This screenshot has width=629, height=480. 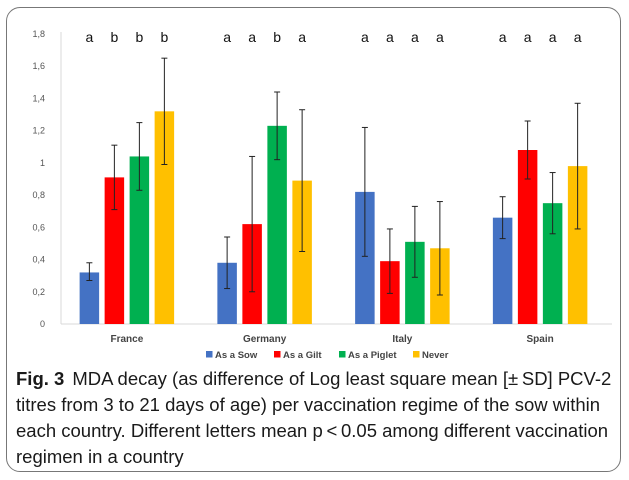 What do you see at coordinates (402, 339) in the screenshot?
I see `category-label: Italy` at bounding box center [402, 339].